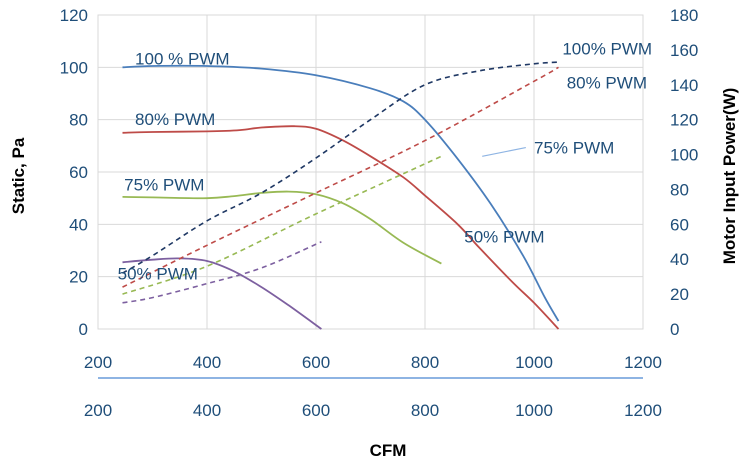 This screenshot has height=464, width=746. I want to click on series-line-static75, so click(282, 227).